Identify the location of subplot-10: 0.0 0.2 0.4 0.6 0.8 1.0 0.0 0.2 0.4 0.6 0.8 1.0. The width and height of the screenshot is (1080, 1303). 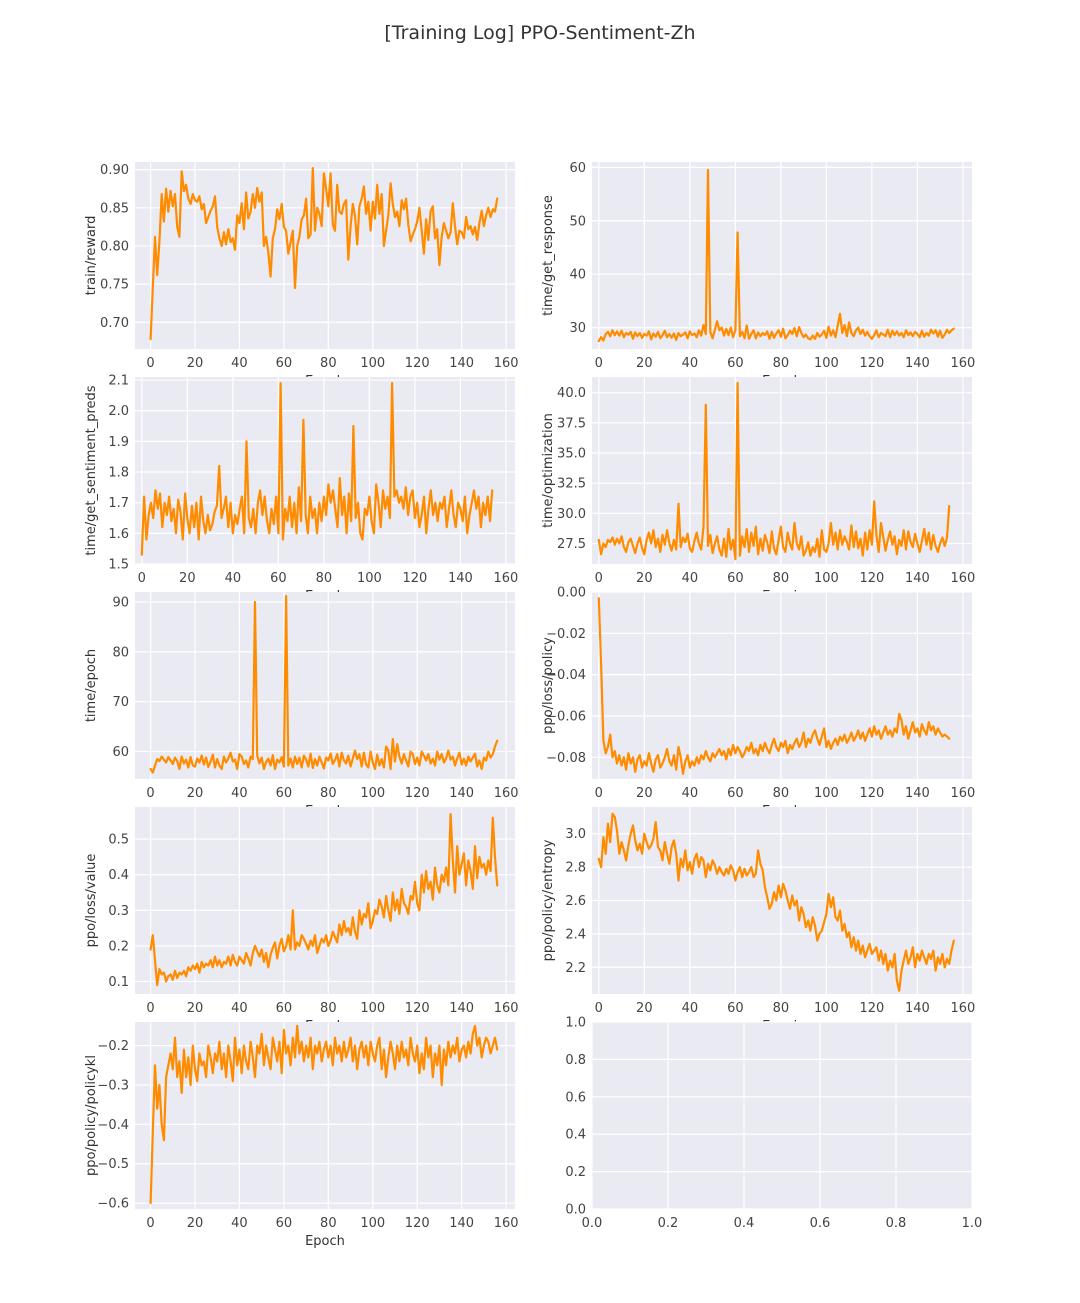
(773, 1124).